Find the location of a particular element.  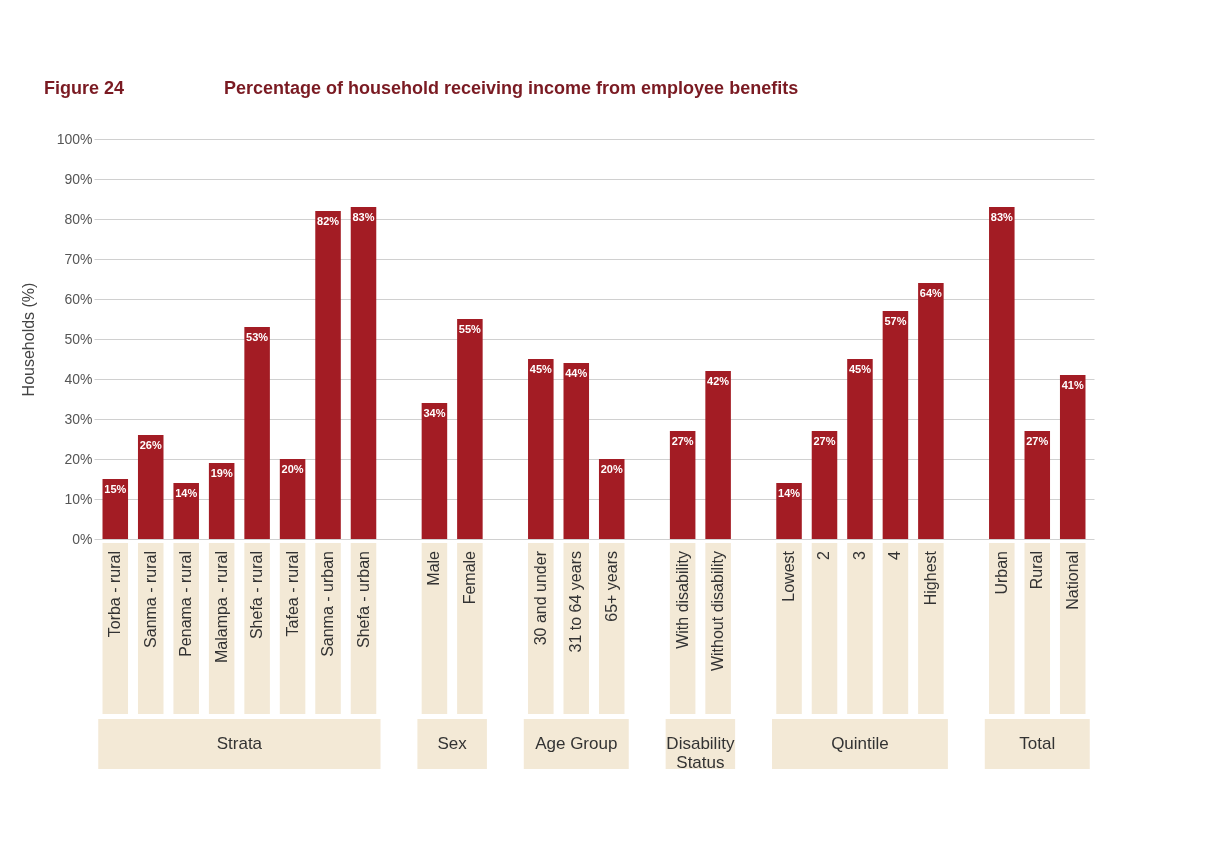

text: Total is located at coordinates (1037, 743).